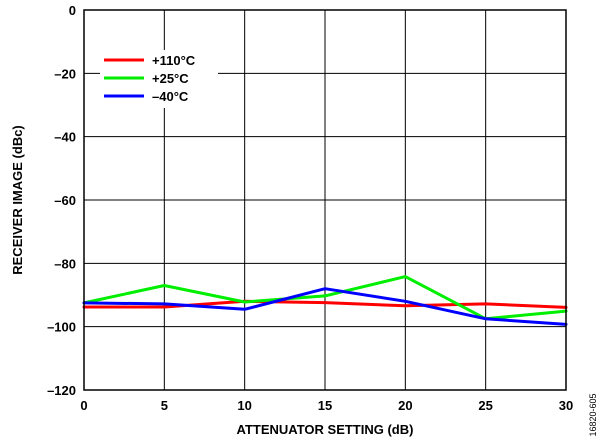 Image resolution: width=600 pixels, height=444 pixels. I want to click on x-tick-label: 10, so click(244, 405).